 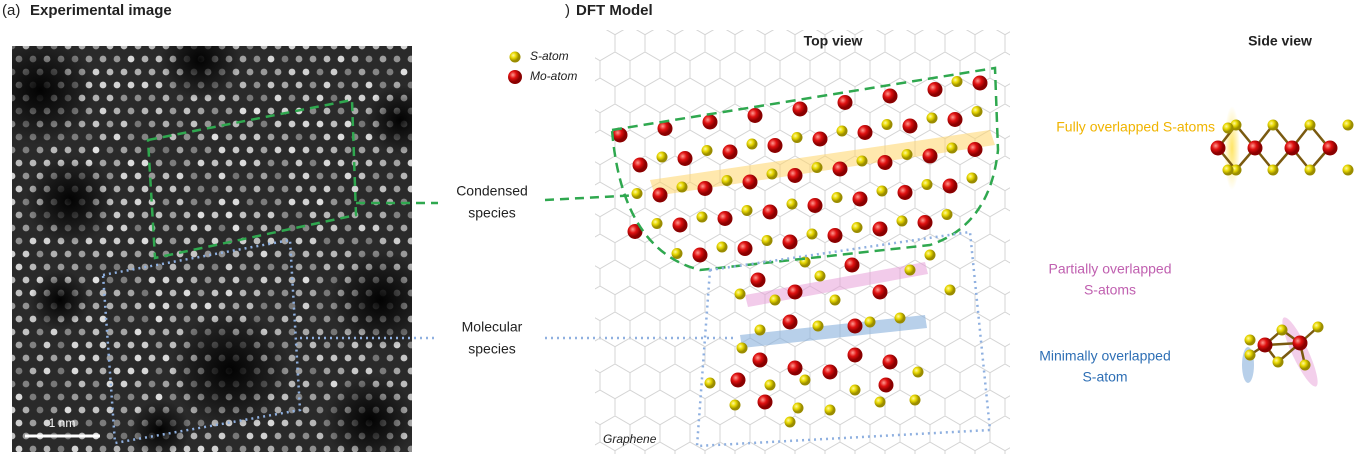 I want to click on panel-title: DFT Model, so click(x=614, y=10).